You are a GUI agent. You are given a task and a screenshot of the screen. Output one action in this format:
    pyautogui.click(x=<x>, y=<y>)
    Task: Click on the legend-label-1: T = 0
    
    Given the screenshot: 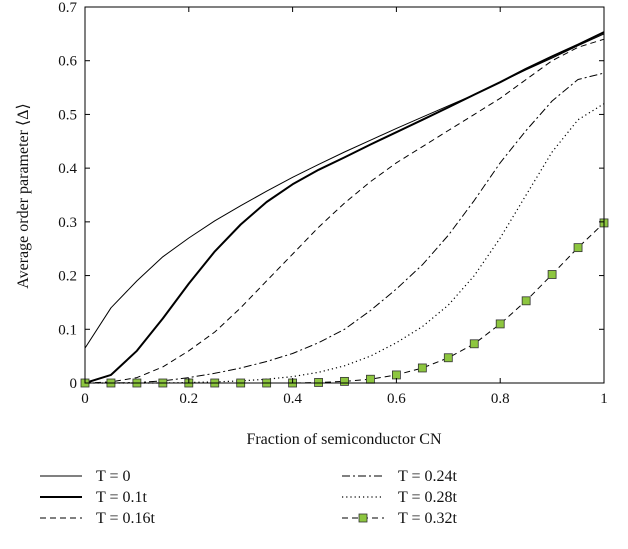 What is the action you would take?
    pyautogui.click(x=113, y=476)
    